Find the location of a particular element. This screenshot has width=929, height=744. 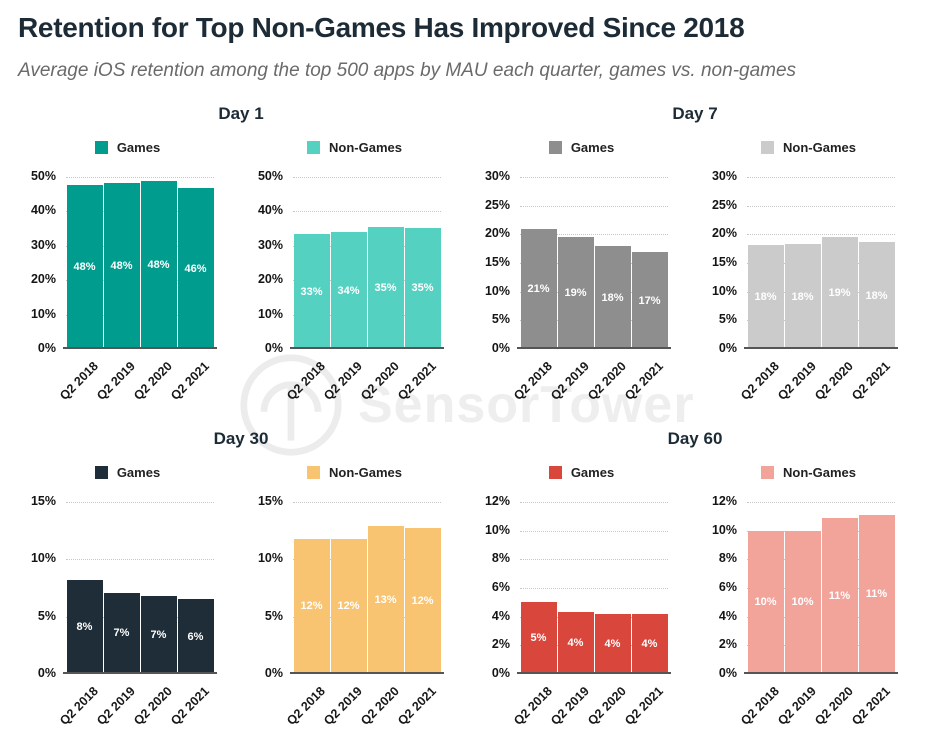

bar-q2-2020: 7% is located at coordinates (158, 635).